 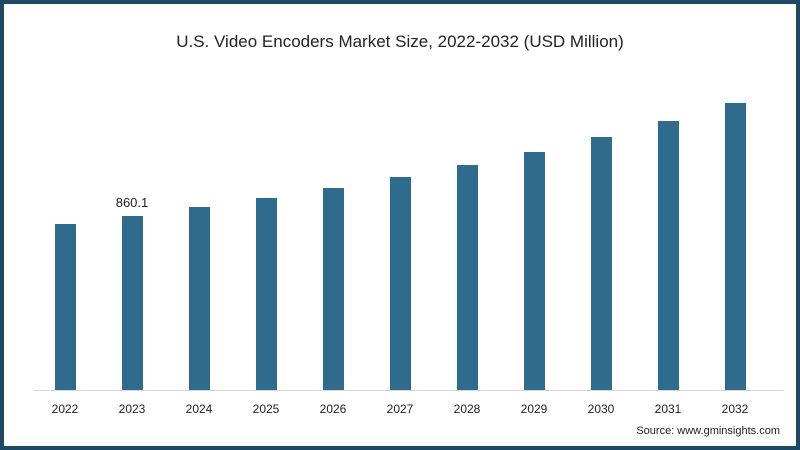 What do you see at coordinates (735, 409) in the screenshot?
I see `x-tick-label: 2032` at bounding box center [735, 409].